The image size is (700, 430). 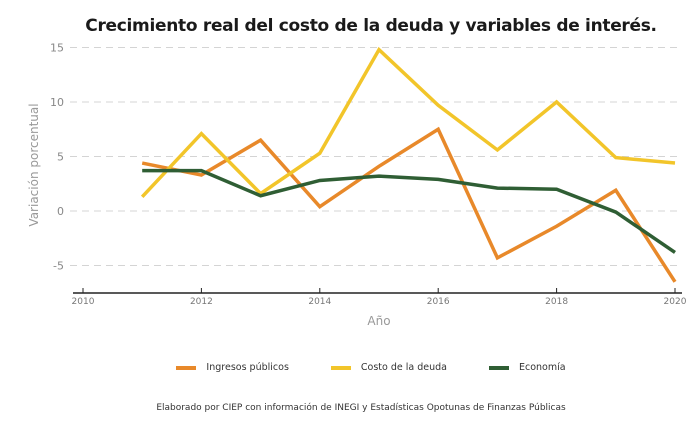 What do you see at coordinates (542, 367) in the screenshot?
I see `legend-label: Economía` at bounding box center [542, 367].